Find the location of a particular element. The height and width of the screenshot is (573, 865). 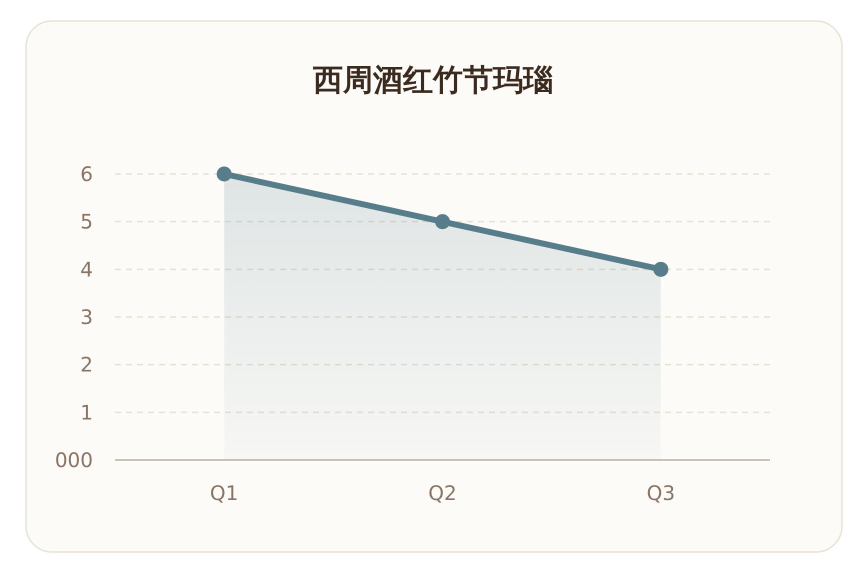

y-tick-label: 000 is located at coordinates (73, 460).